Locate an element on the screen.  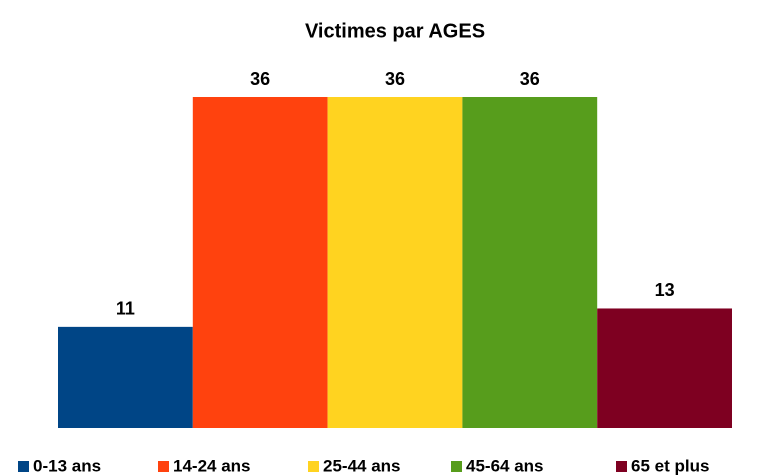
legend-label: 45-64 ans is located at coordinates (505, 465).